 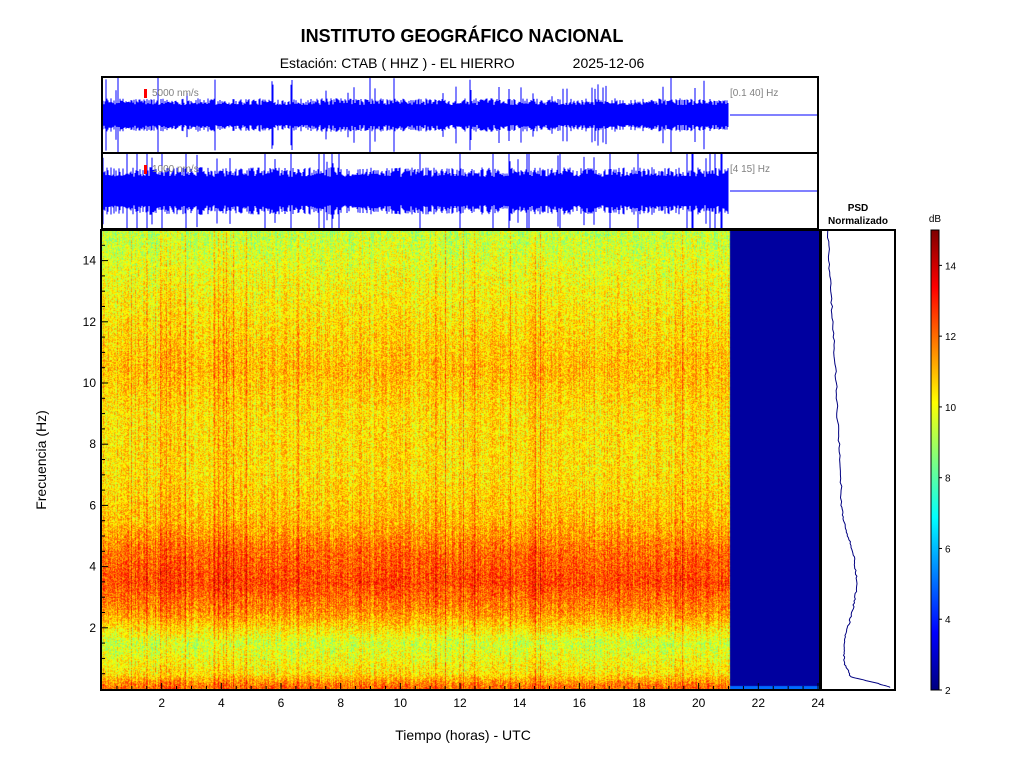 I want to click on psd-line, so click(x=858, y=458).